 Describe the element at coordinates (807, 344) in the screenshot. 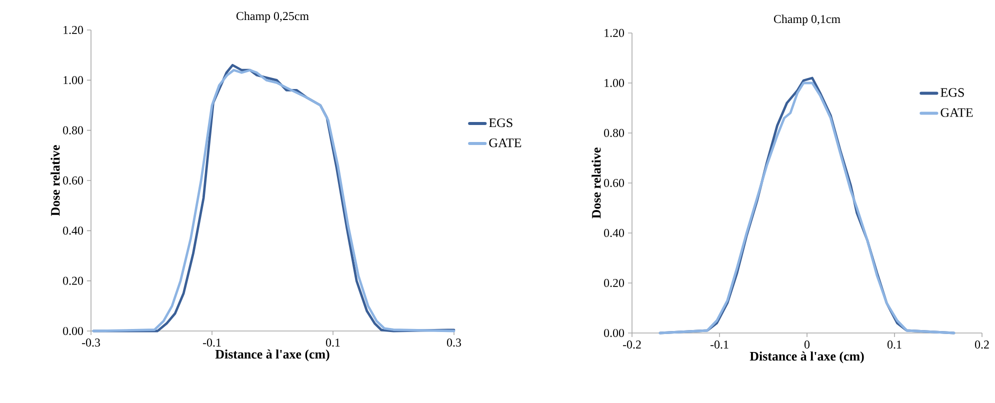

I see `x-tick-label: 0` at that location.